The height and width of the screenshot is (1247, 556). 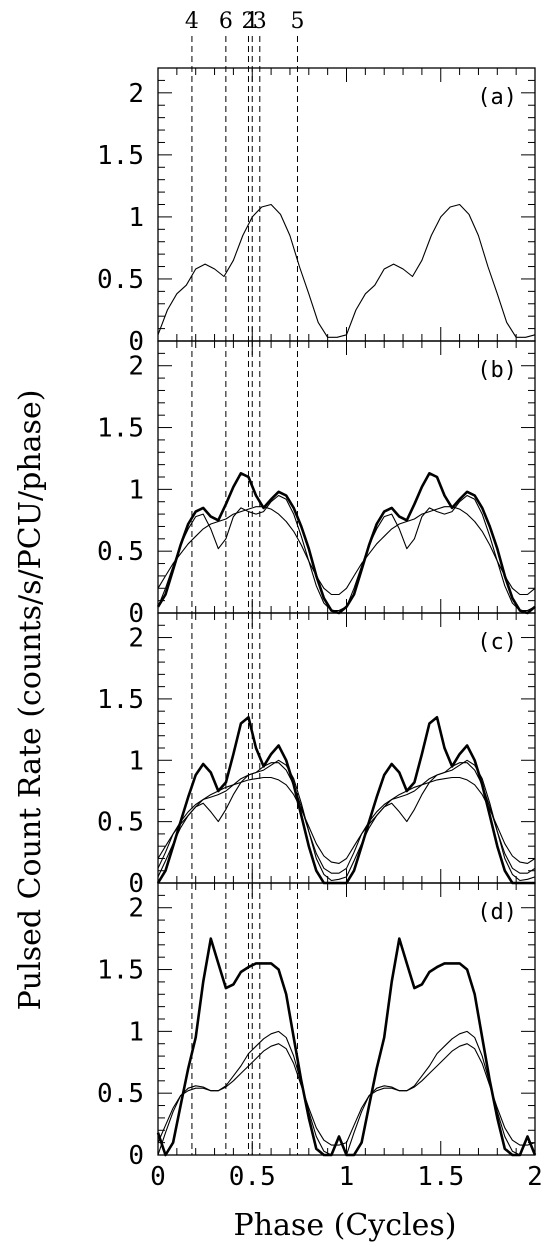 What do you see at coordinates (252, 1177) in the screenshot?
I see `x-tick-label: 0.5` at bounding box center [252, 1177].